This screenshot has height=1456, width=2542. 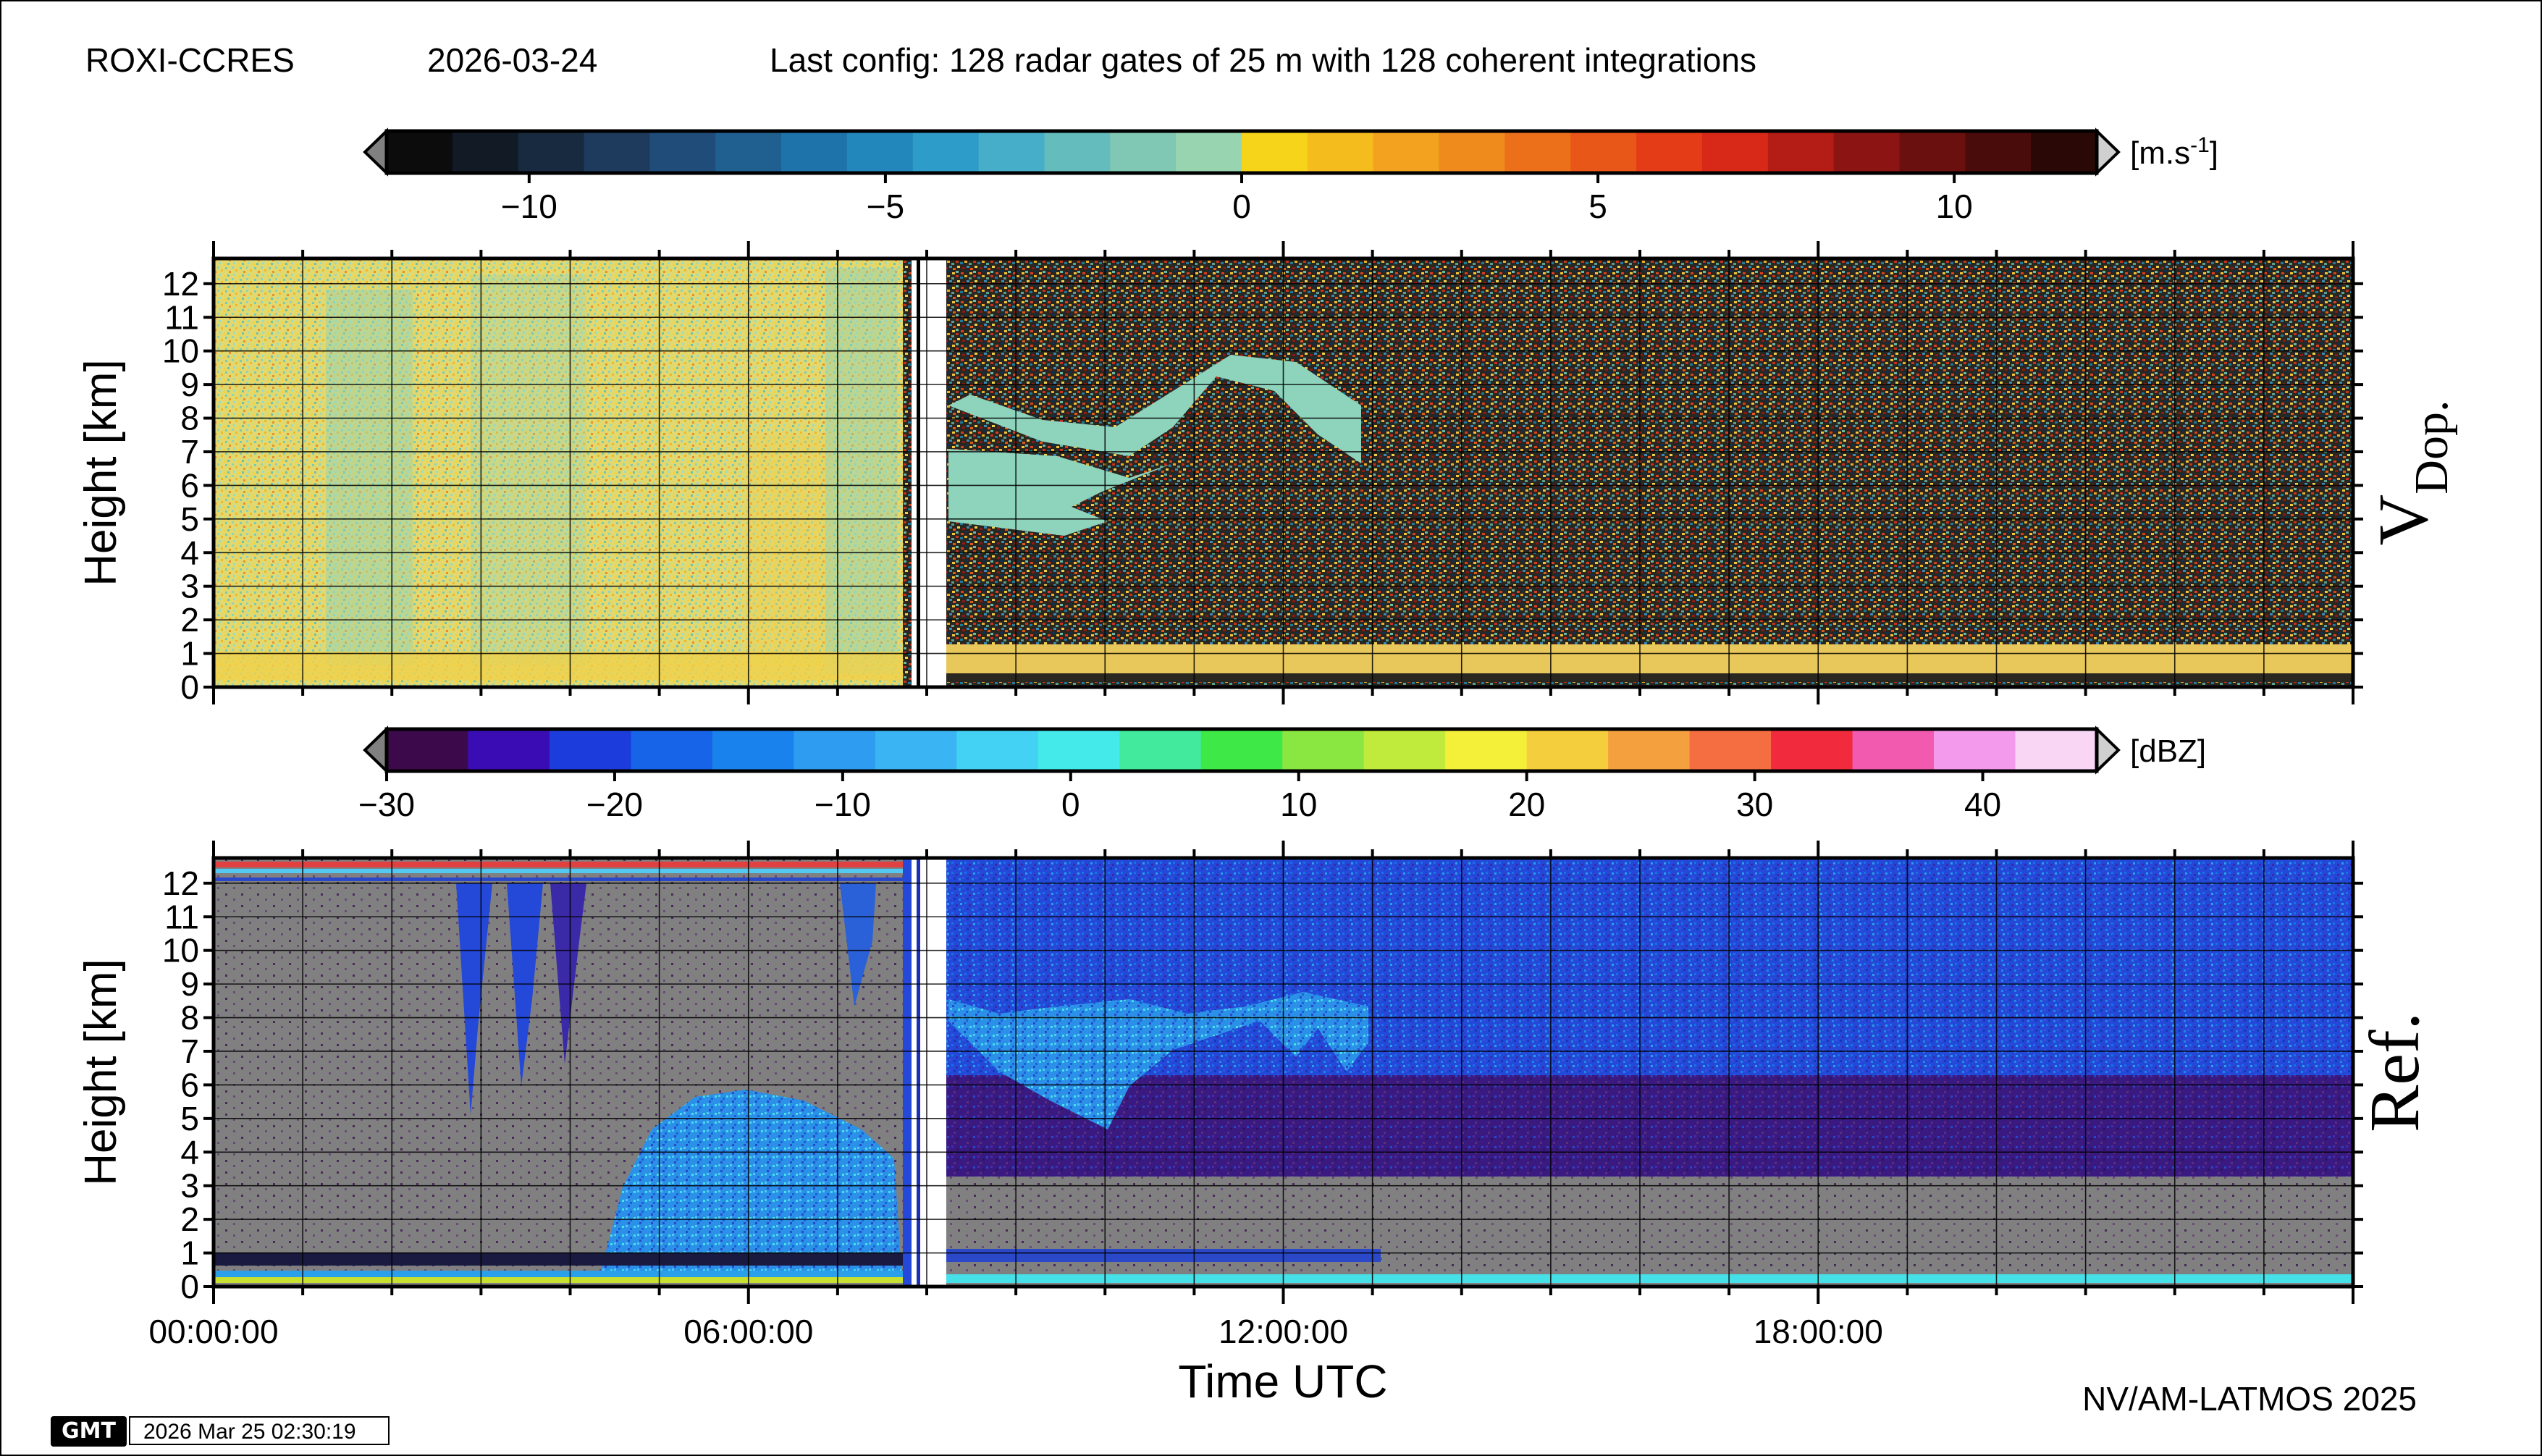 I want to click on y-tick-label: 1, so click(x=189, y=1253).